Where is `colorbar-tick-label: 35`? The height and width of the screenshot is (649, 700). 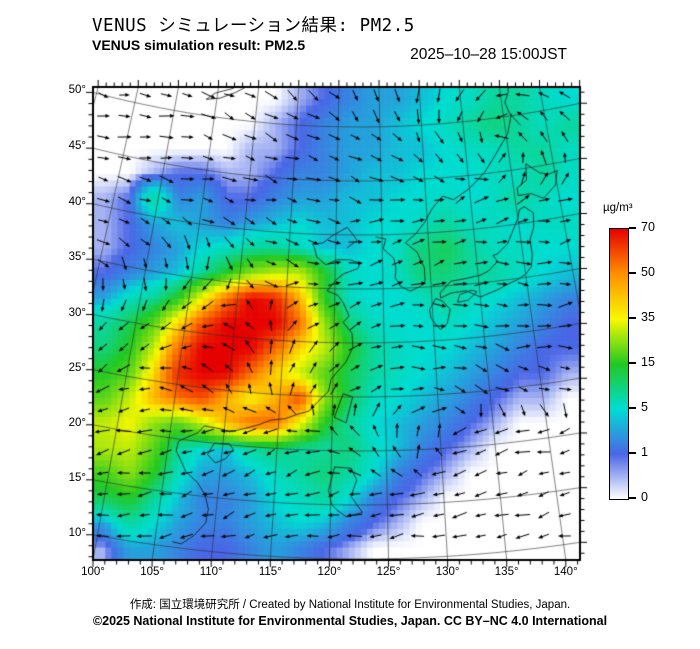 colorbar-tick-label: 35 is located at coordinates (648, 317).